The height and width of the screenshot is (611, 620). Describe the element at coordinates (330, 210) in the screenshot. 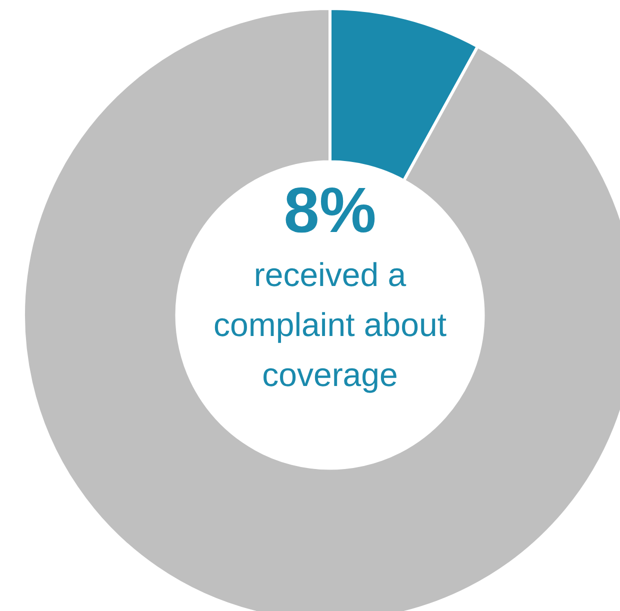

I see `text: 8%` at that location.